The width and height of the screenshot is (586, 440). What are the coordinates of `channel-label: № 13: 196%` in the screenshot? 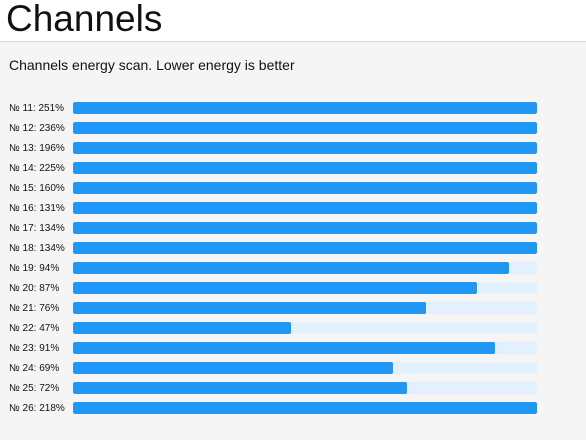 It's located at (37, 148).